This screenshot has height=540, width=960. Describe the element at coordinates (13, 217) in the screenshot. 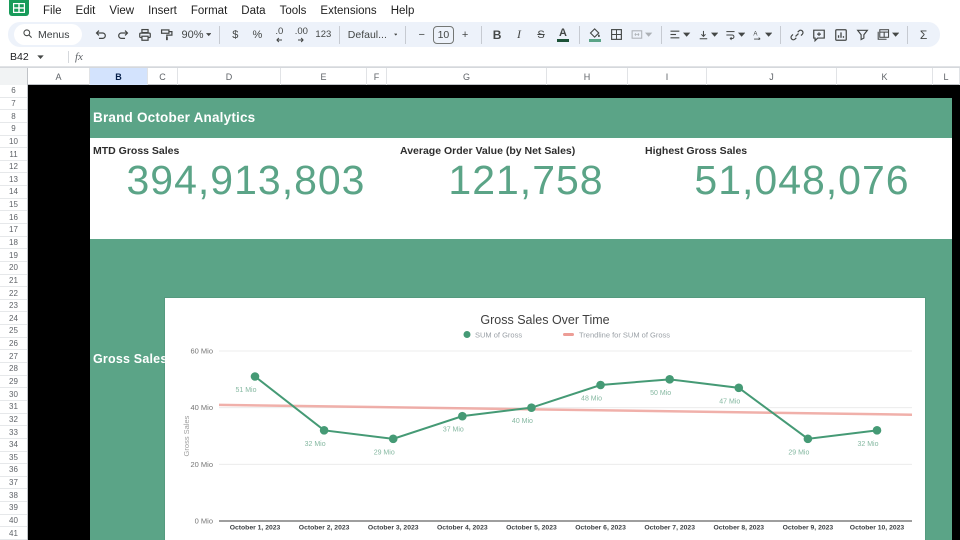

I see `row-header-16: 16` at that location.